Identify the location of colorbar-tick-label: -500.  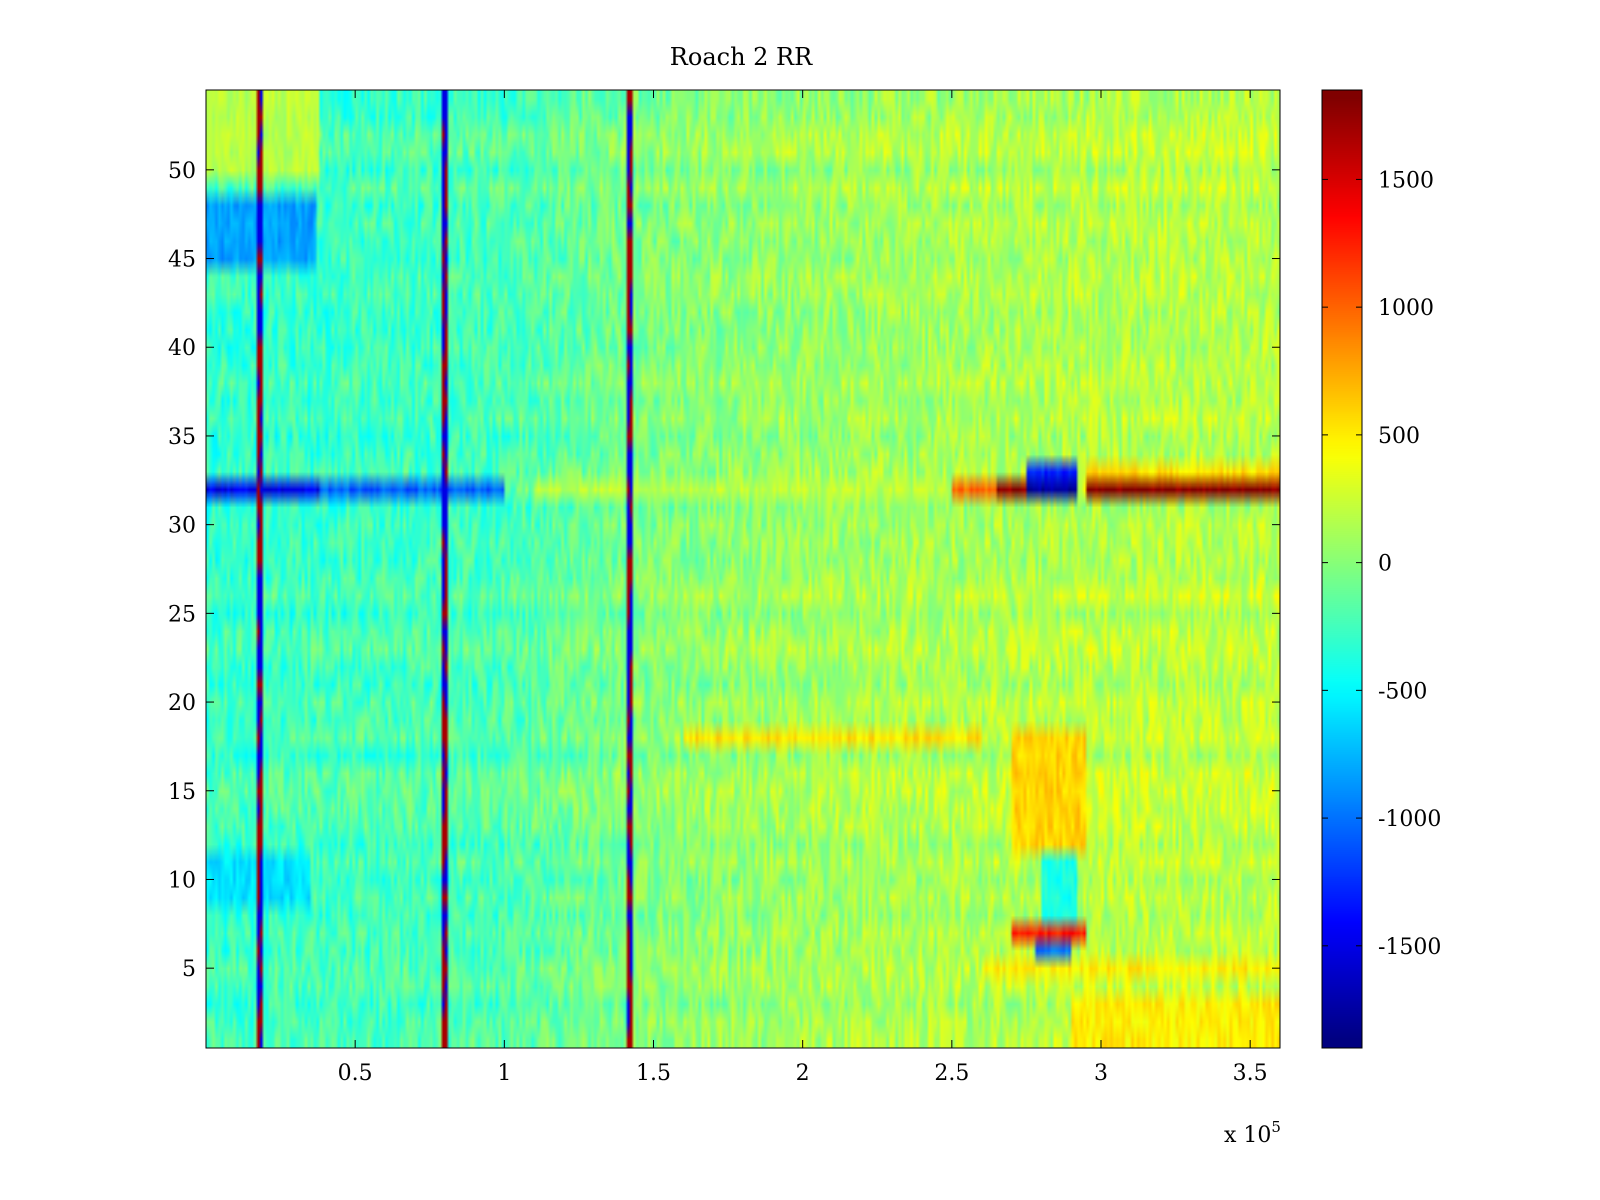
(1402, 691).